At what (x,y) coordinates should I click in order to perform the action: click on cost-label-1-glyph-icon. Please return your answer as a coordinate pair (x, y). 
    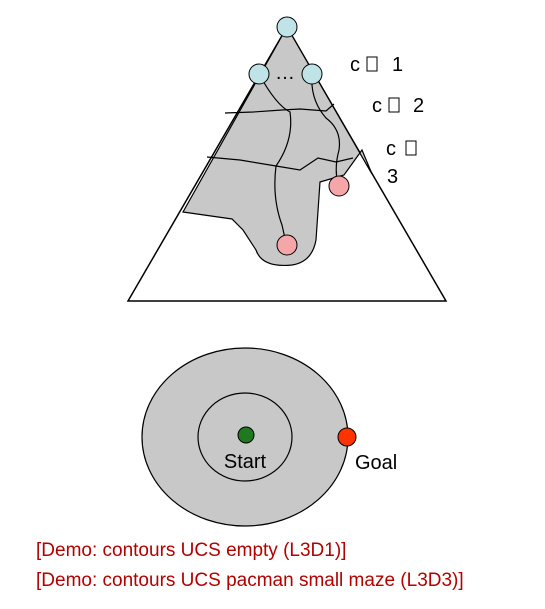
    Looking at the image, I should click on (372, 64).